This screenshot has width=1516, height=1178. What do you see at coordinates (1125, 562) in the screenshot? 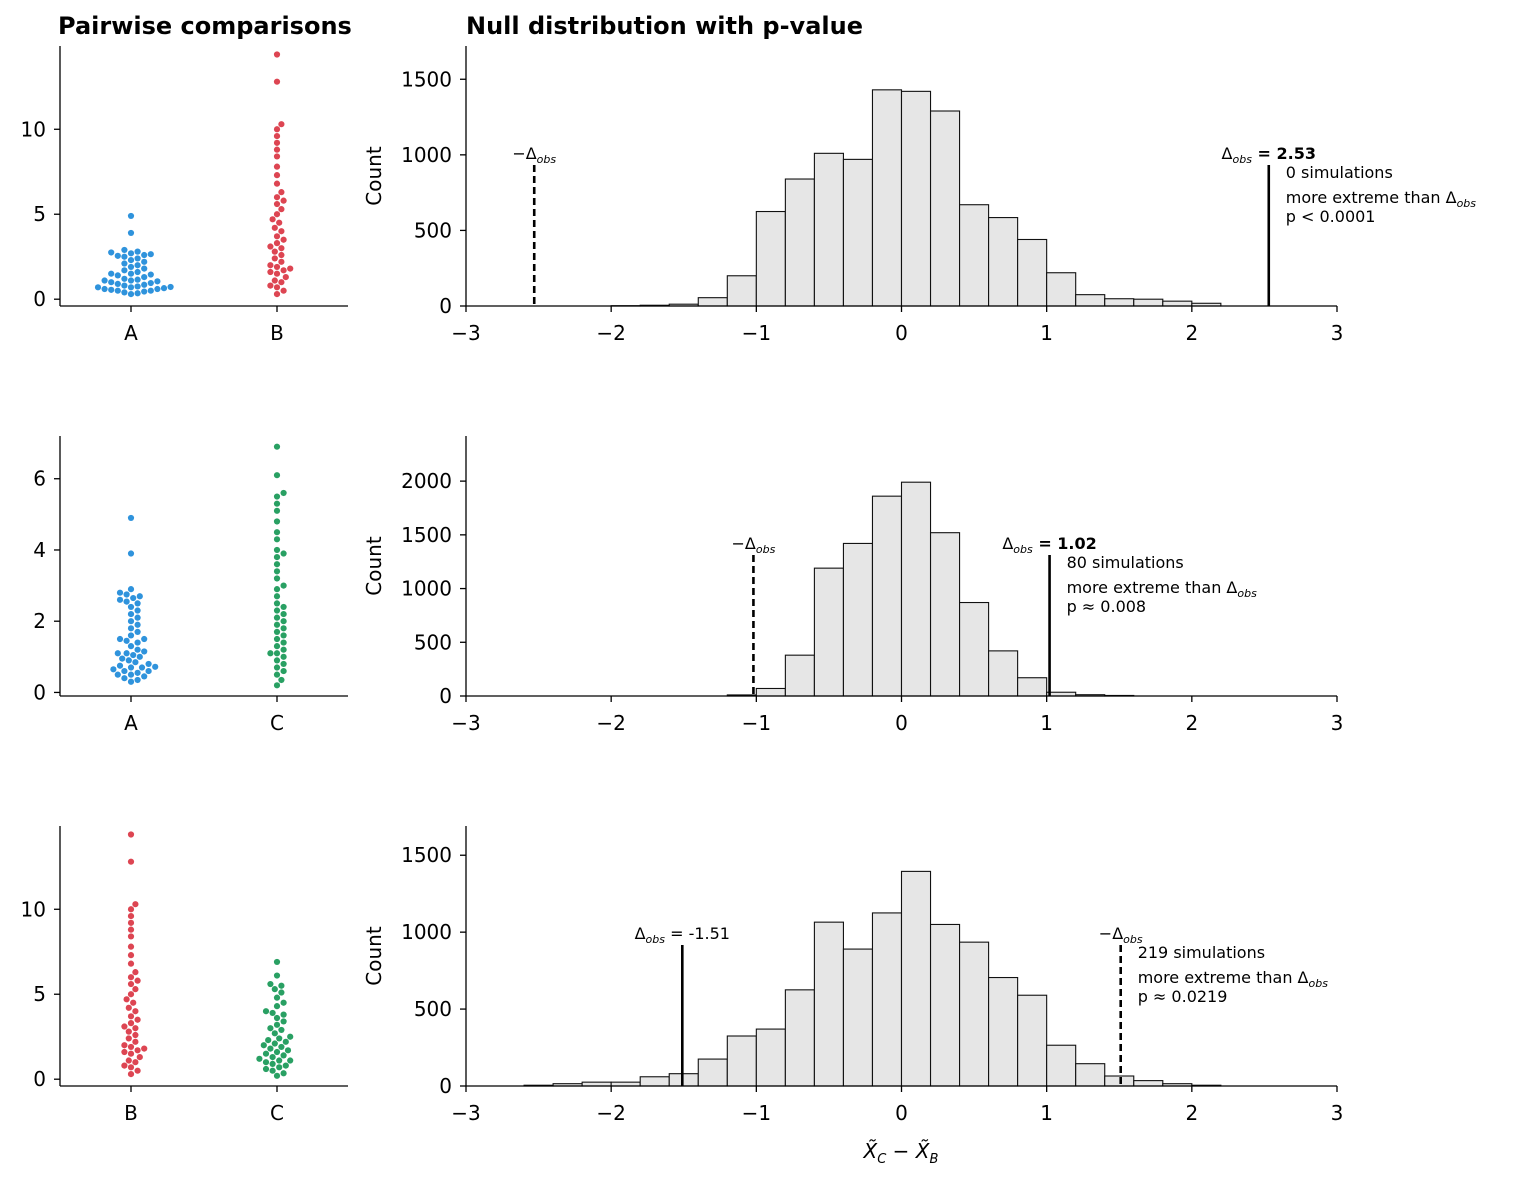
I see `summary-count: 80 simulations` at bounding box center [1125, 562].